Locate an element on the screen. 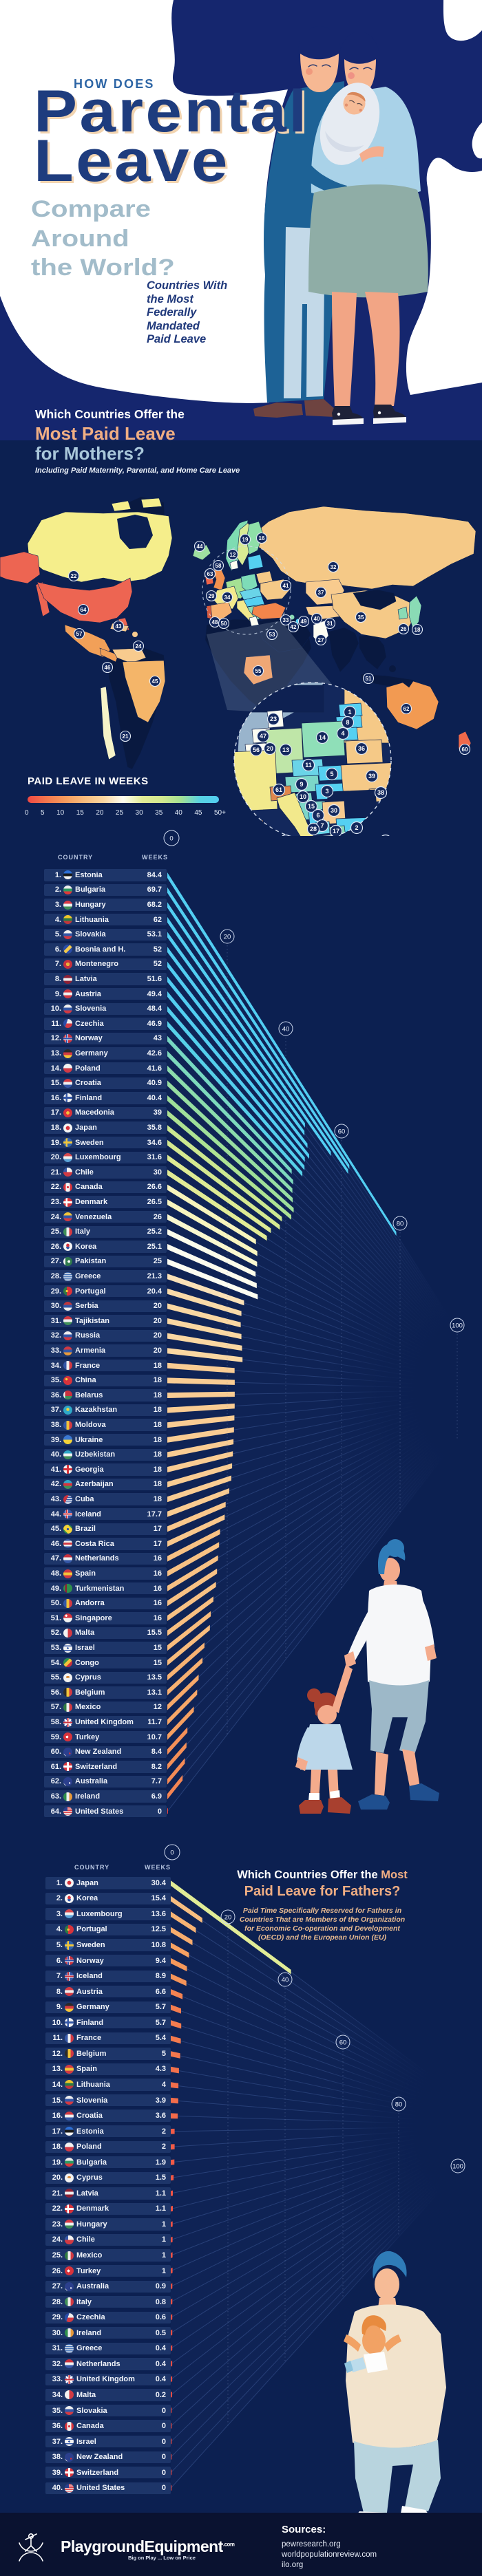 The width and height of the screenshot is (482, 2576). svg-text: 35 is located at coordinates (361, 618).